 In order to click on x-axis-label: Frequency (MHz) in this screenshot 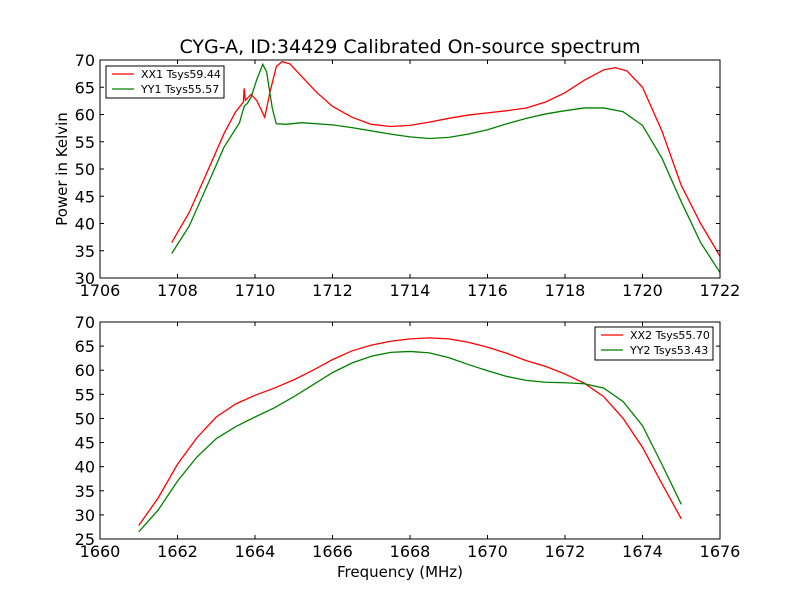, I will do `click(400, 572)`.